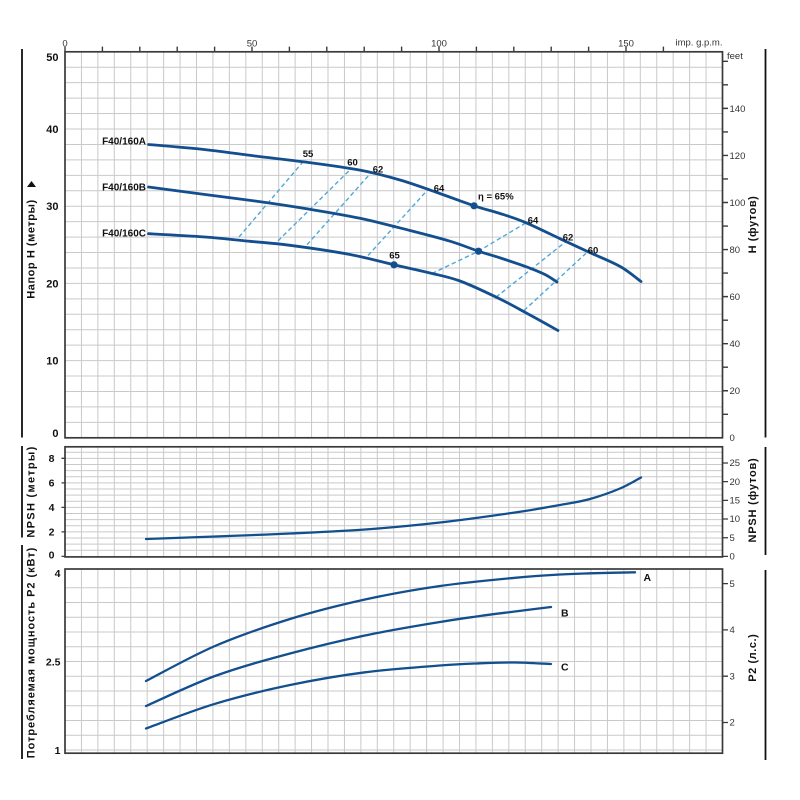 This screenshot has width=800, height=800. I want to click on svg-text: 140, so click(738, 109).